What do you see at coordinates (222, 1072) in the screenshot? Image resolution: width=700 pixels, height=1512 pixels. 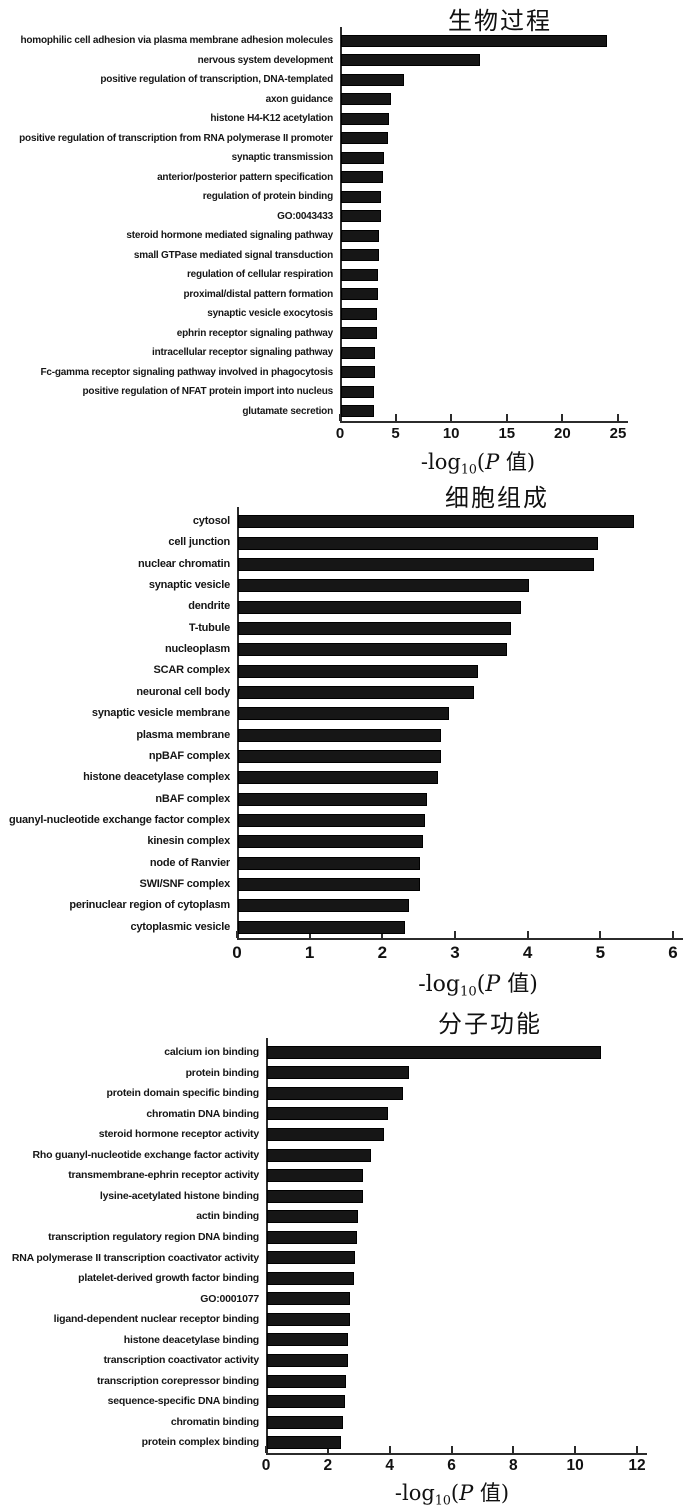 I see `category-label: protein binding` at bounding box center [222, 1072].